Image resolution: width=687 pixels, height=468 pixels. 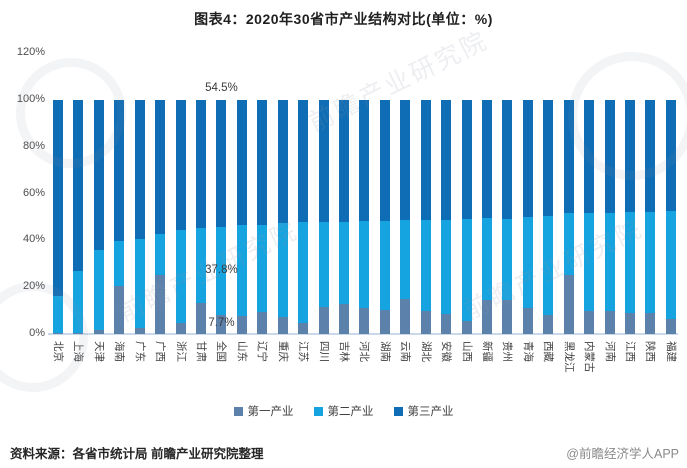 What do you see at coordinates (33, 286) in the screenshot?
I see `y-tick-20%: 20%` at bounding box center [33, 286].